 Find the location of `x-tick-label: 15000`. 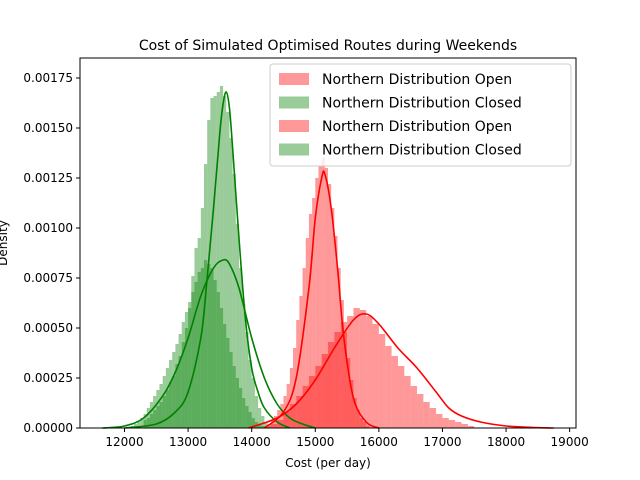

x-tick-label: 15000 is located at coordinates (315, 442).